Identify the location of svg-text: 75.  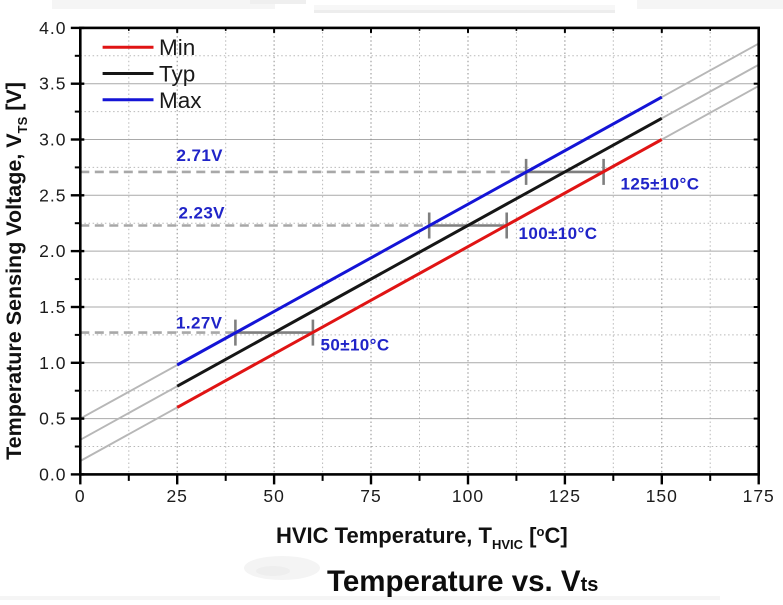
(370, 496).